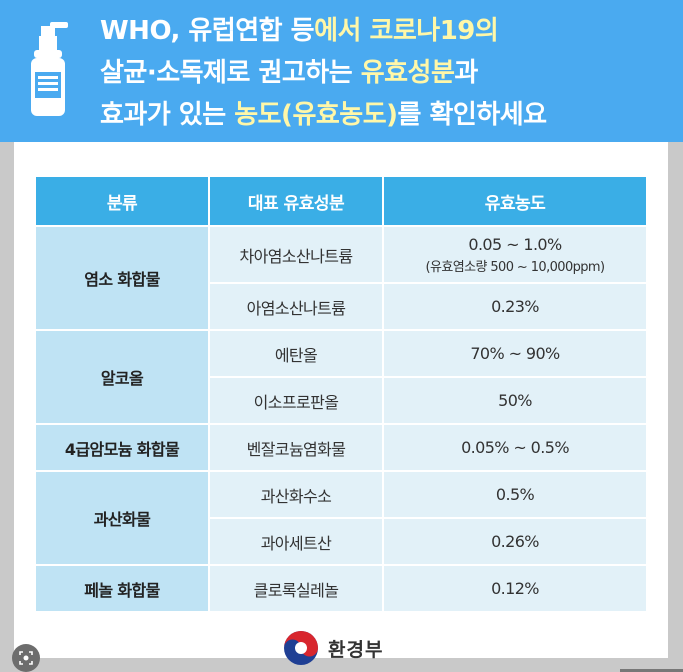  Describe the element at coordinates (301, 648) in the screenshot. I see `taegeuk-logo-icon` at that location.